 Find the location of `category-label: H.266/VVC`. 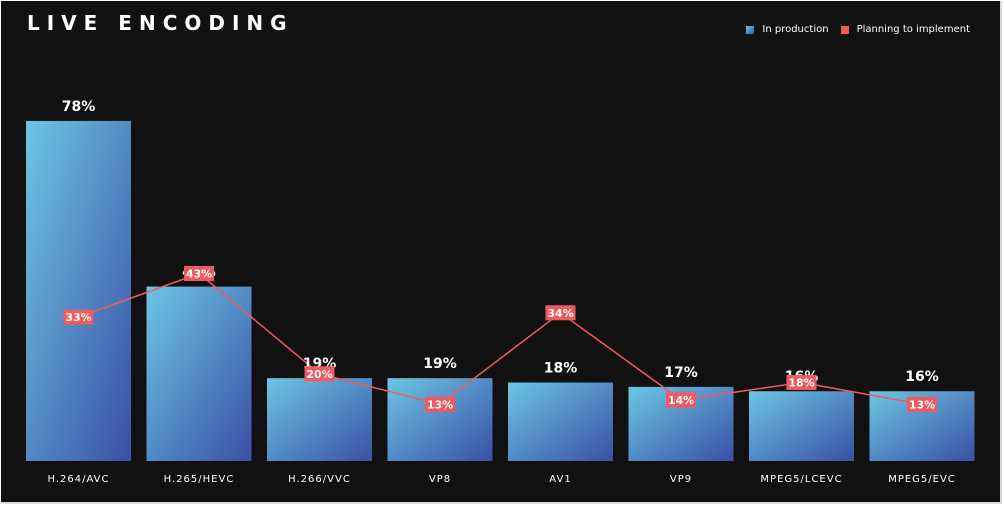

category-label: H.266/VVC is located at coordinates (319, 479).